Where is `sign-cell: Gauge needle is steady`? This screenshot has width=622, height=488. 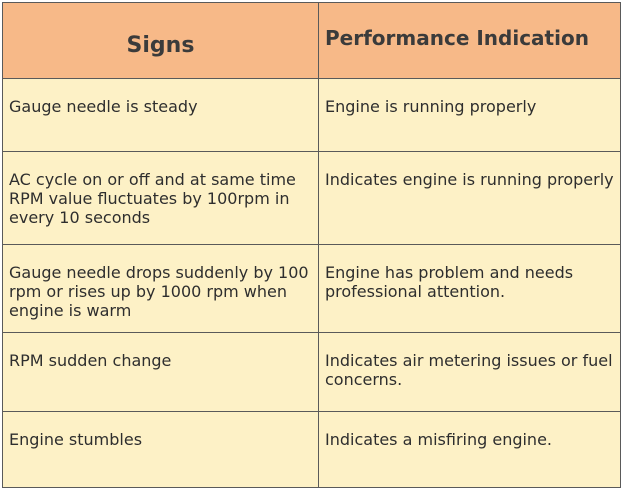
sign-cell: Gauge needle is steady is located at coordinates (160, 115).